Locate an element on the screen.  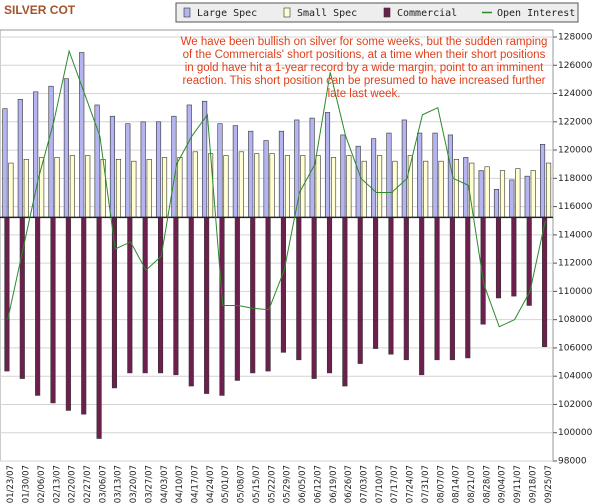
x-tick-label: 04/10/07 is located at coordinates (180, 484).